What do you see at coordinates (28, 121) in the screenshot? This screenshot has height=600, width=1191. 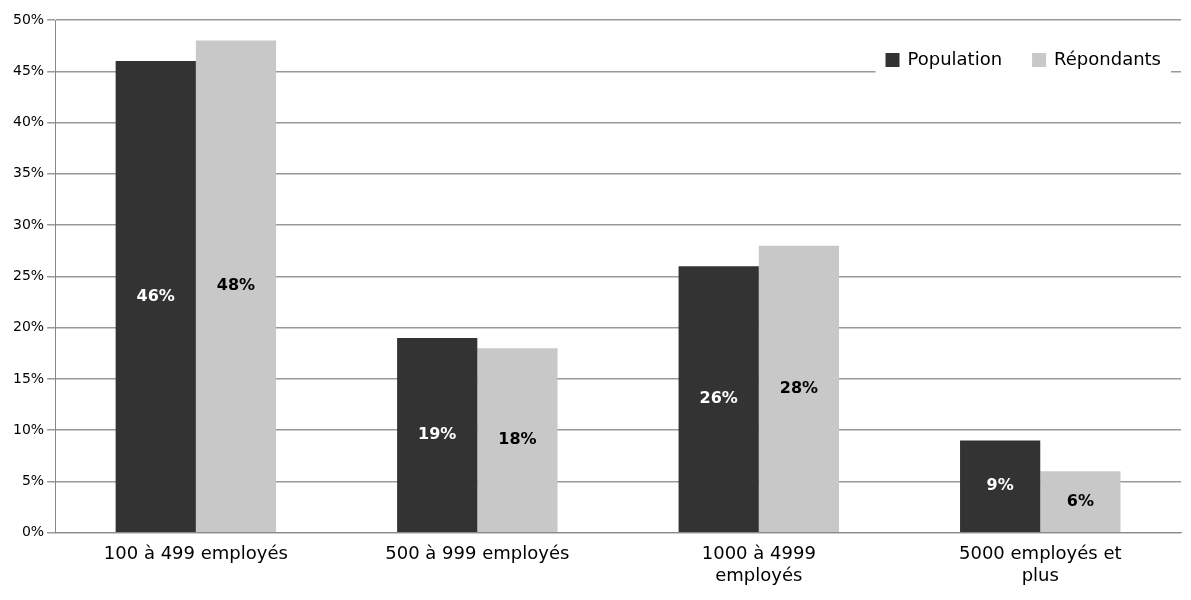 I see `y-tick-label: 40%` at bounding box center [28, 121].